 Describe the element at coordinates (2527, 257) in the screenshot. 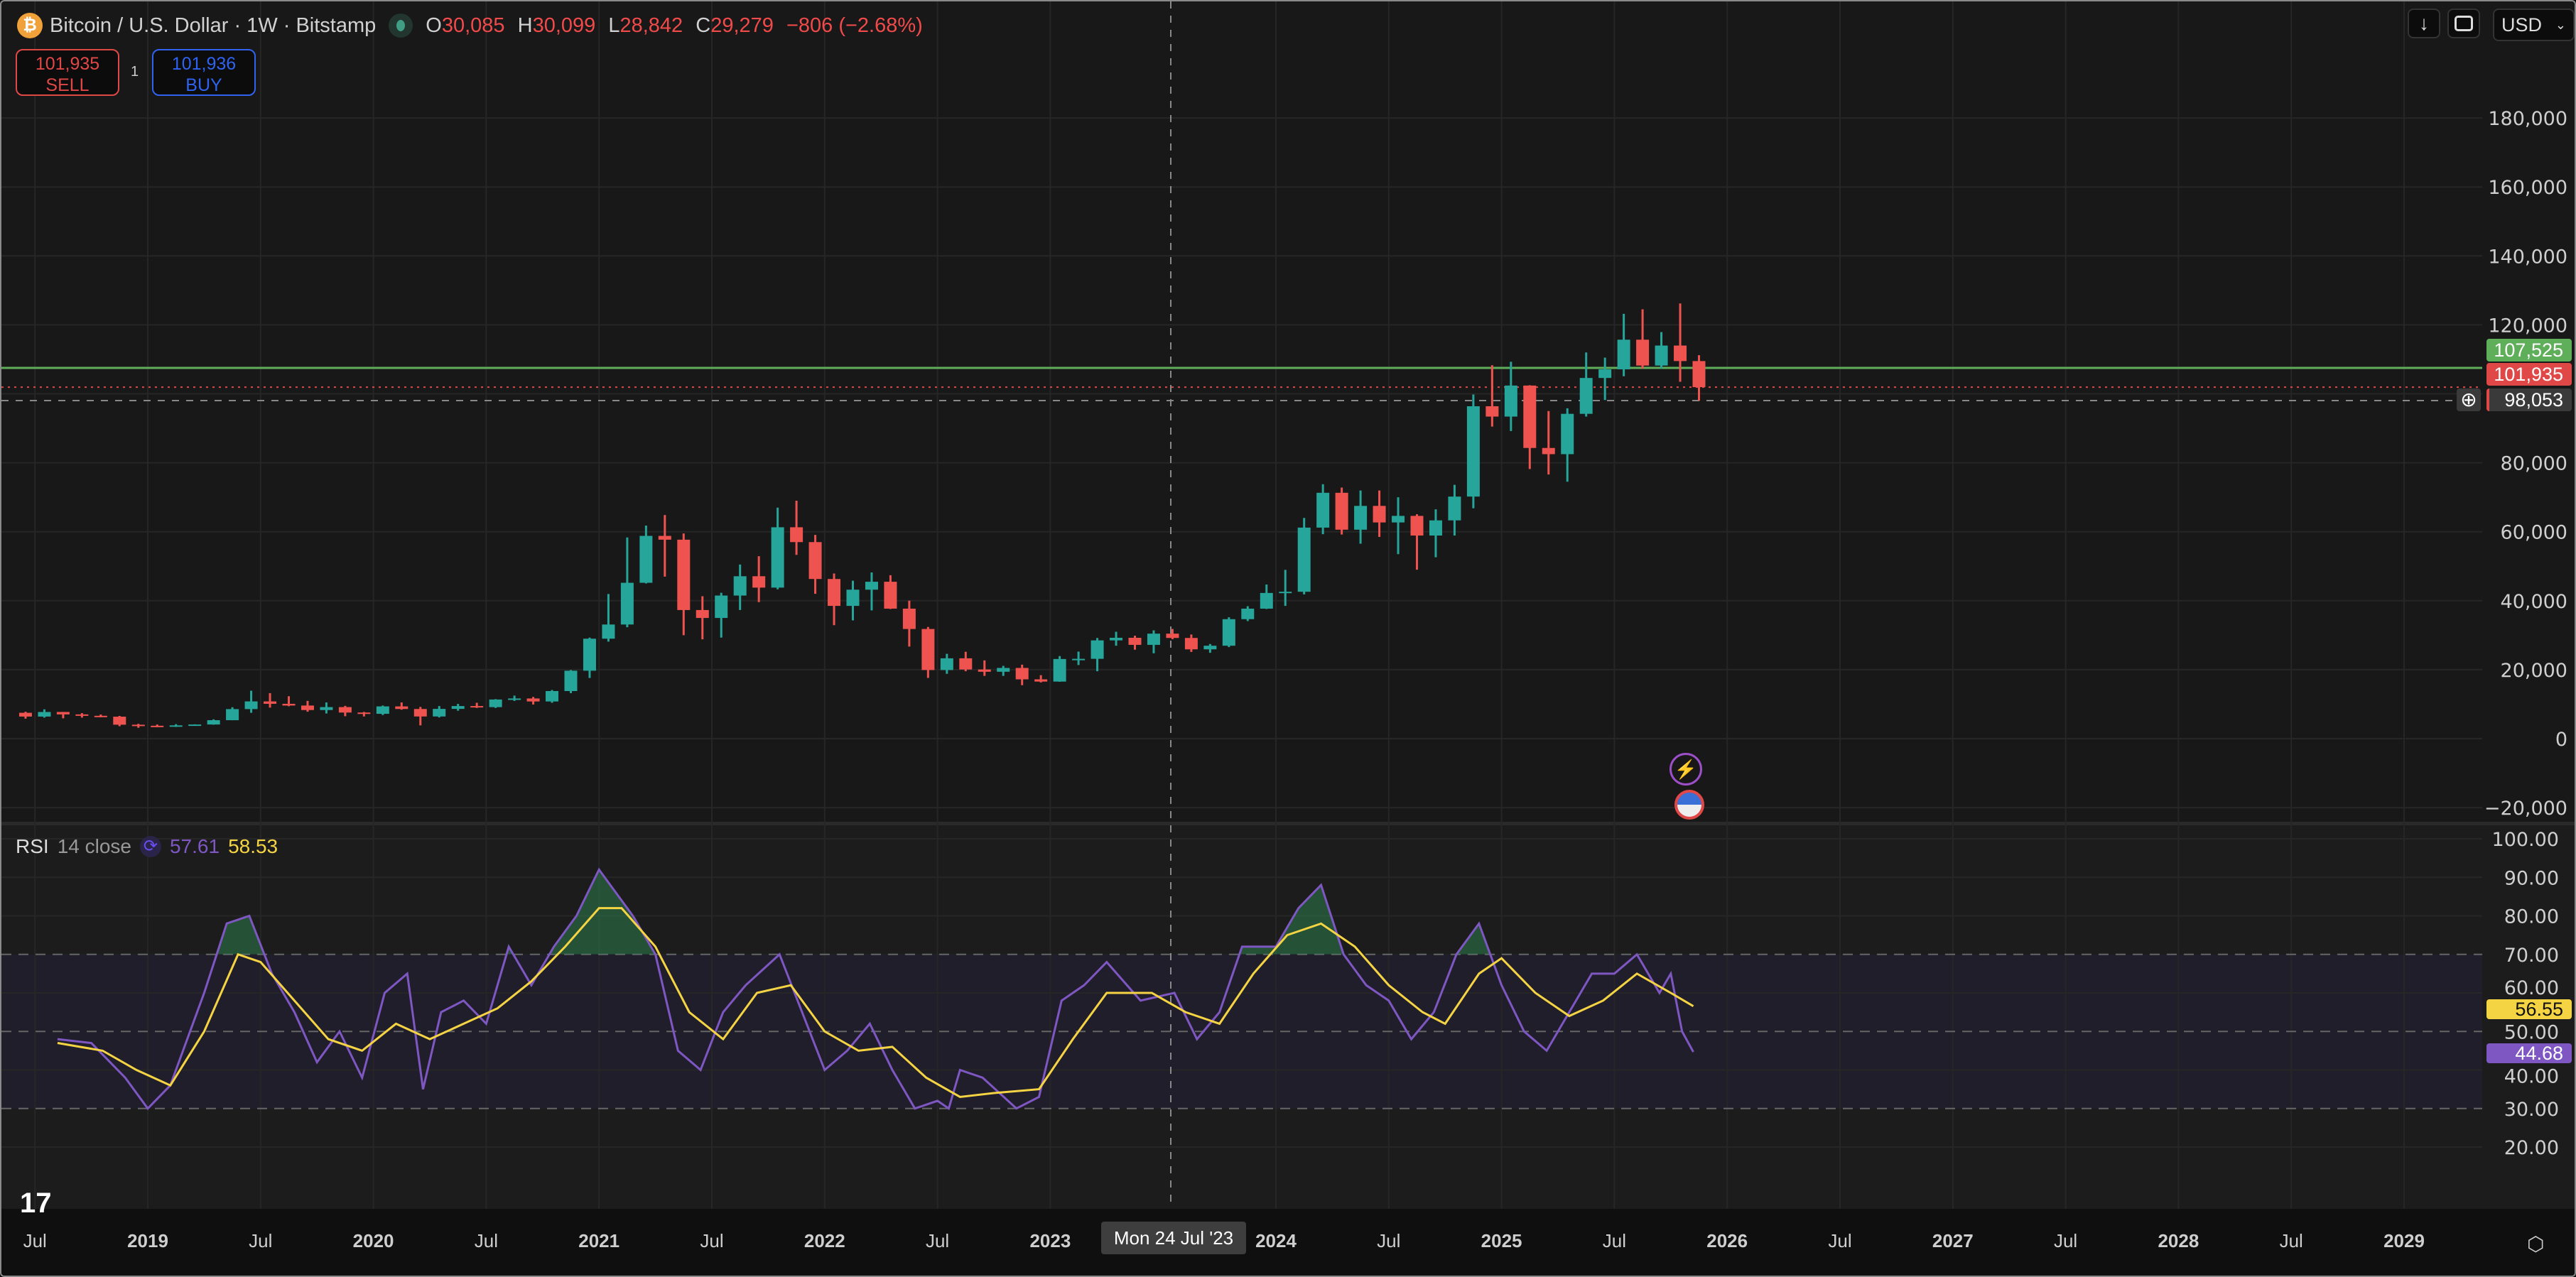

I see `price-tick-label: 140,000` at that location.